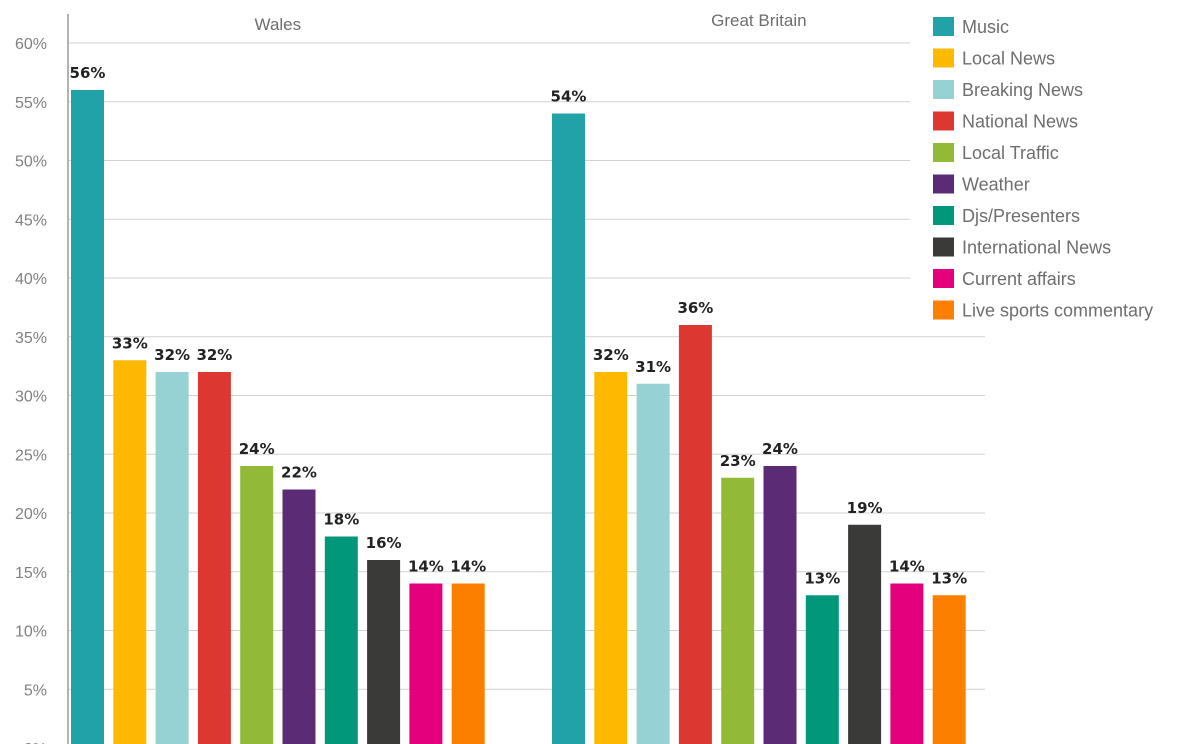 This screenshot has width=1182, height=744. What do you see at coordinates (31, 397) in the screenshot?
I see `y-tick-label: 30%` at bounding box center [31, 397].